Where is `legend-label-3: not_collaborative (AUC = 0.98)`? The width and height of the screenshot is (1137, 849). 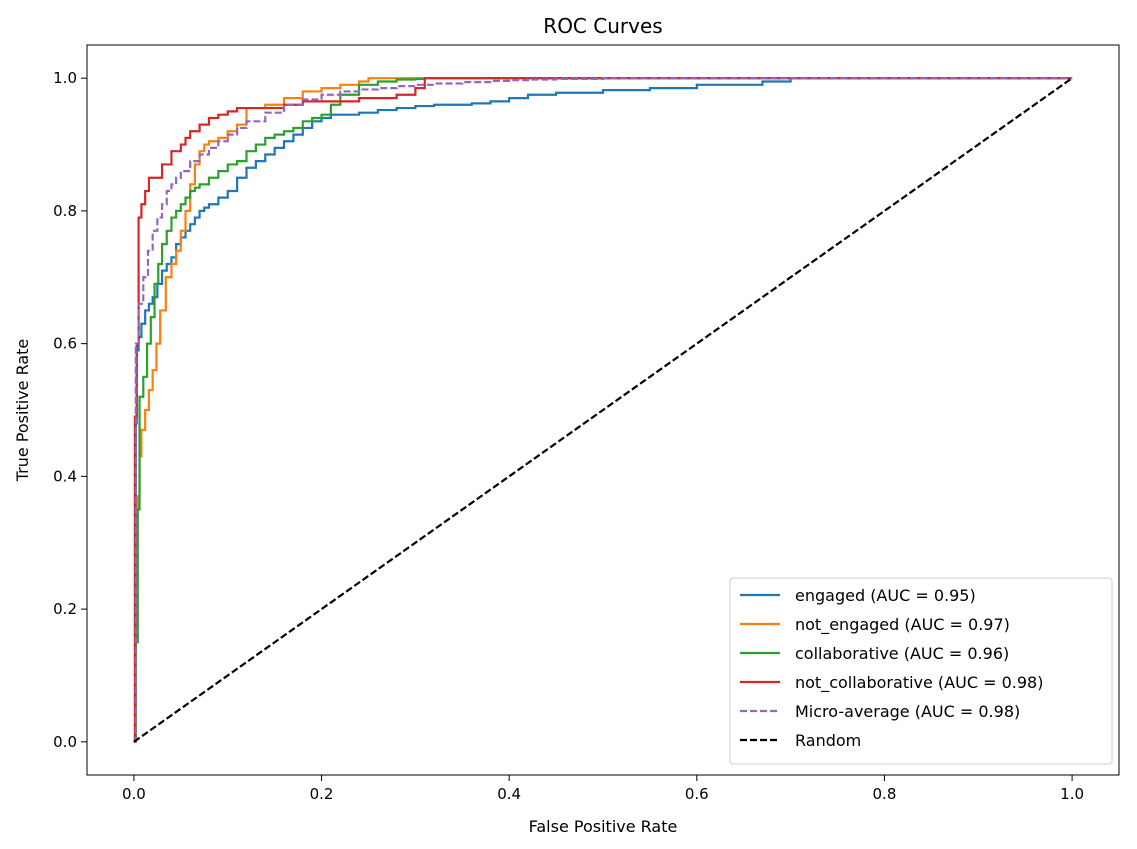
legend-label-3: not_collaborative (AUC = 0.98) is located at coordinates (919, 683).